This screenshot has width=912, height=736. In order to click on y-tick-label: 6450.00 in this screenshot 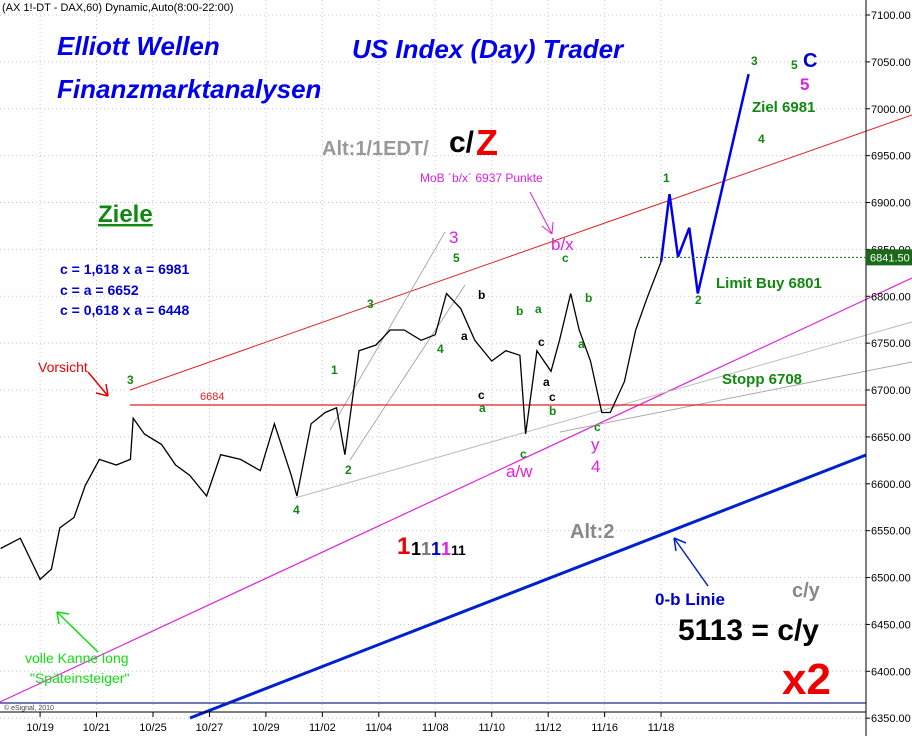, I will do `click(891, 625)`.